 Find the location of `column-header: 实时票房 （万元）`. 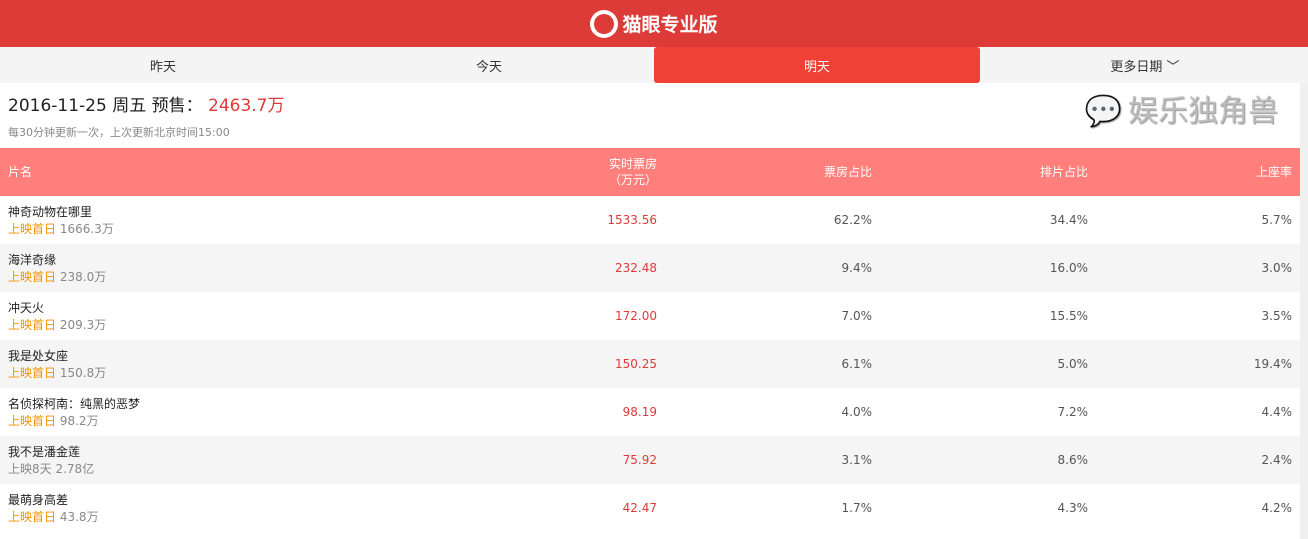

column-header: 实时票房 （万元） is located at coordinates (565, 172).